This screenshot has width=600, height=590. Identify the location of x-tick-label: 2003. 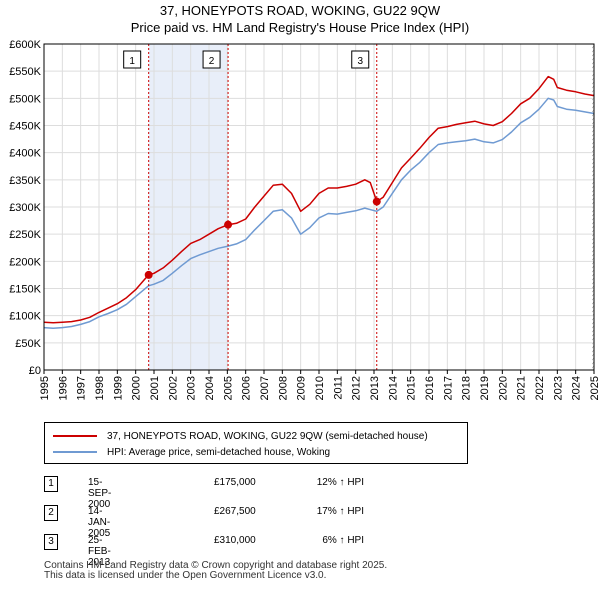
(192, 388).